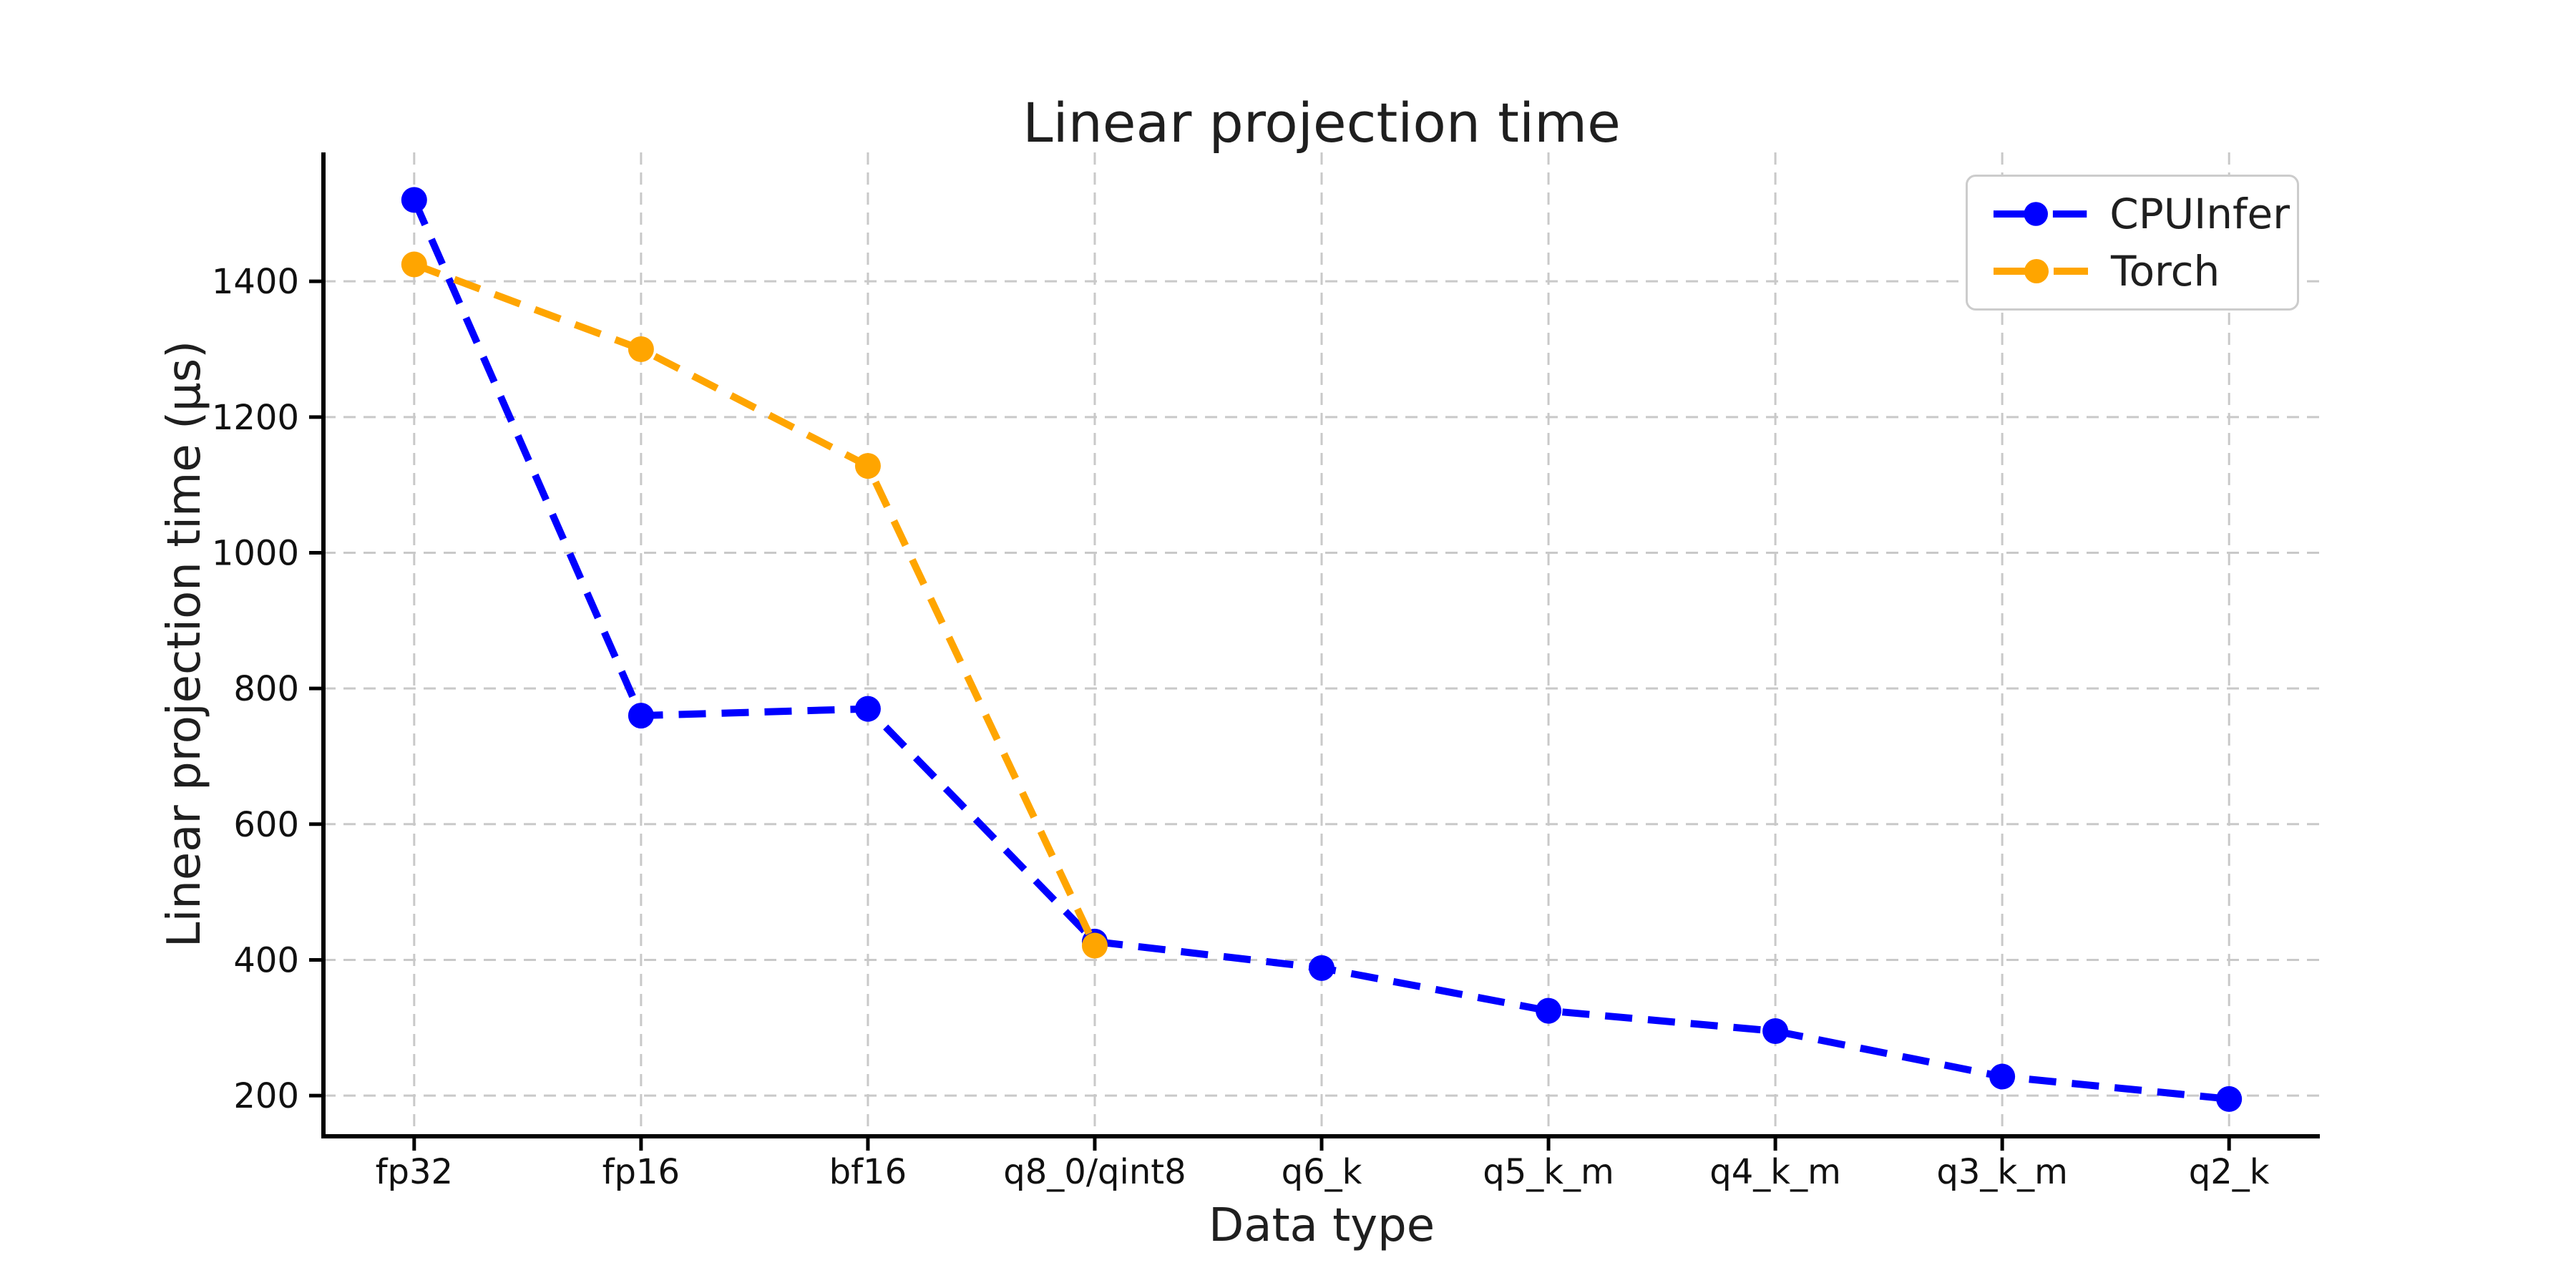 The width and height of the screenshot is (2576, 1288). I want to click on y-axis-label: Linear projection time (μs), so click(184, 644).